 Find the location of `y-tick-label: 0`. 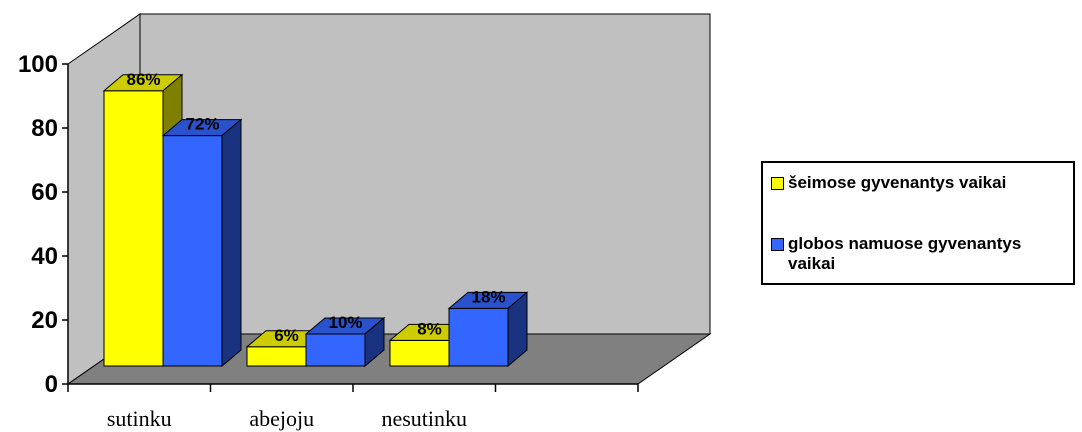

y-tick-label: 0 is located at coordinates (51, 384).